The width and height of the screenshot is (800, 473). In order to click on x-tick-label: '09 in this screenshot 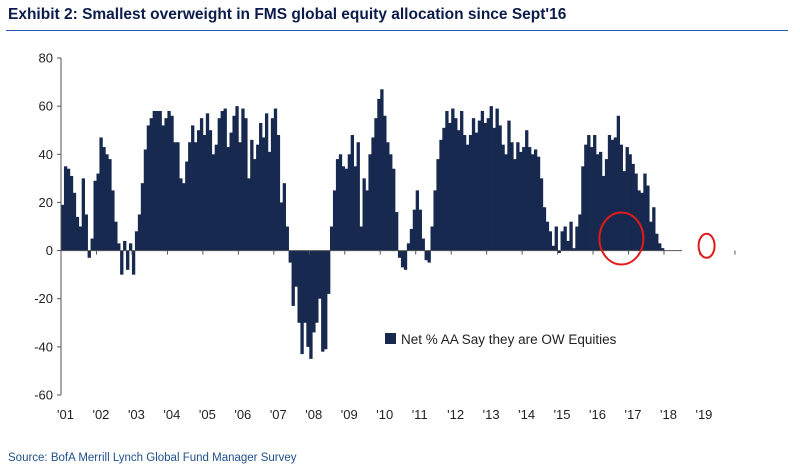, I will do `click(349, 414)`.